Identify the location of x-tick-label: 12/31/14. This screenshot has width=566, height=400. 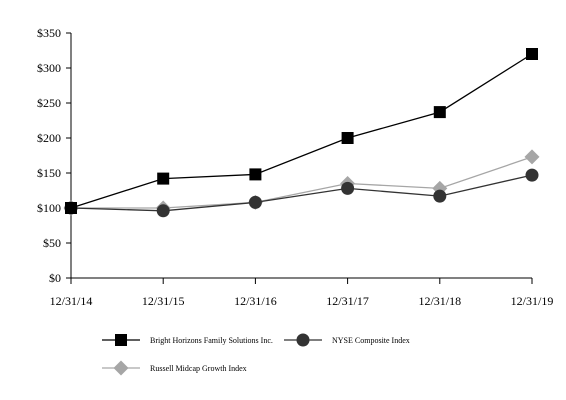
(71, 301).